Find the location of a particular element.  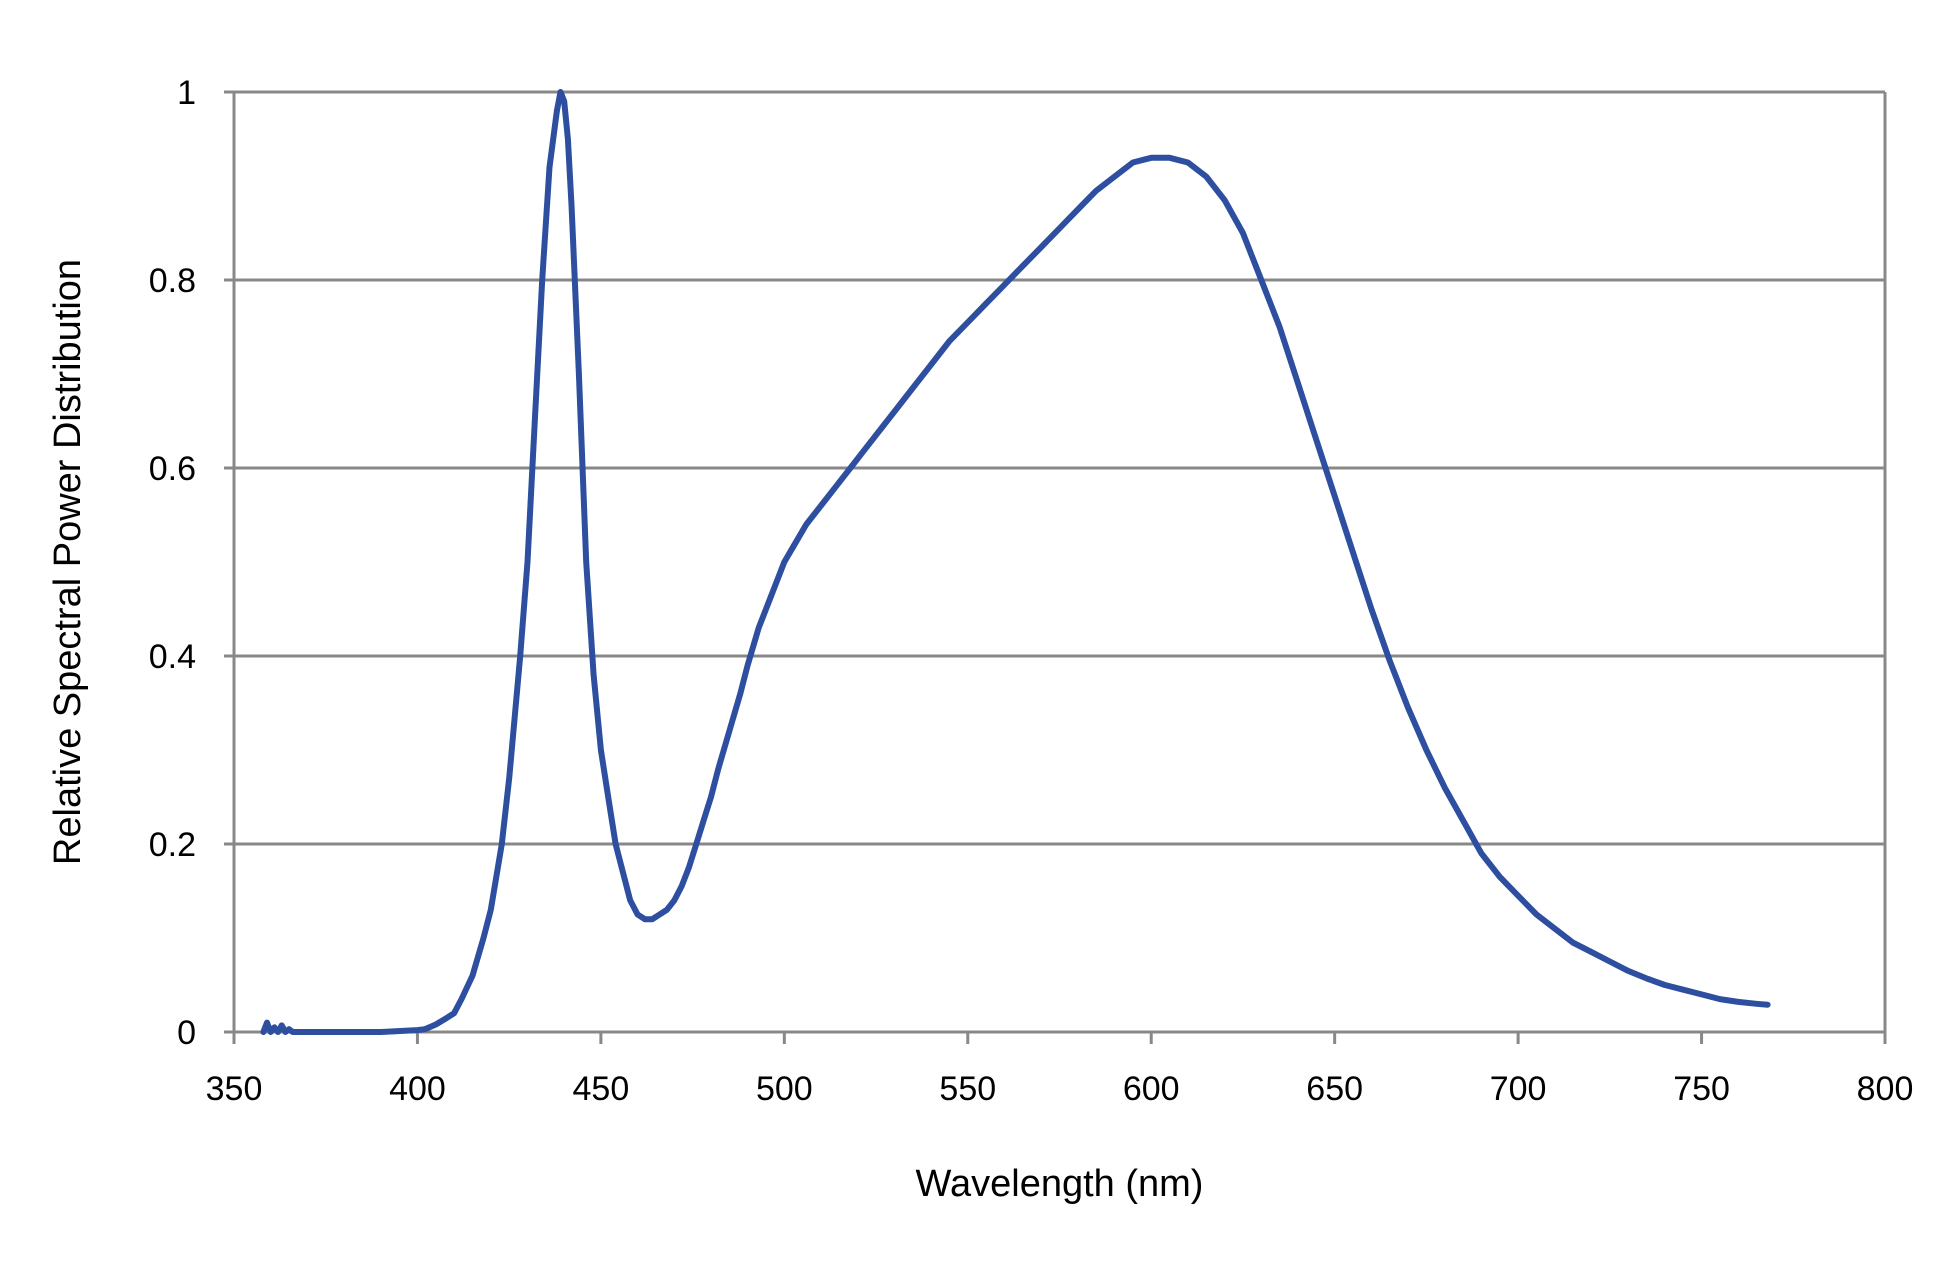

y-tick-label: 0 is located at coordinates (186, 1033).